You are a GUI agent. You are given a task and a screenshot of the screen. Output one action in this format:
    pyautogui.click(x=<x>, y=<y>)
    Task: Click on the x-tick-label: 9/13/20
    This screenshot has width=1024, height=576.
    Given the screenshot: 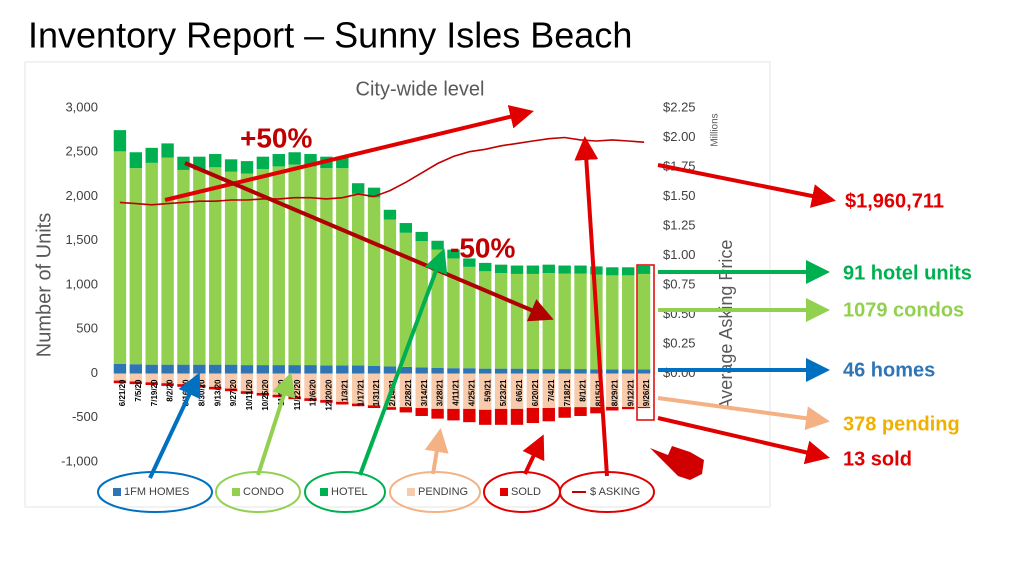 What is the action you would take?
    pyautogui.click(x=217, y=392)
    